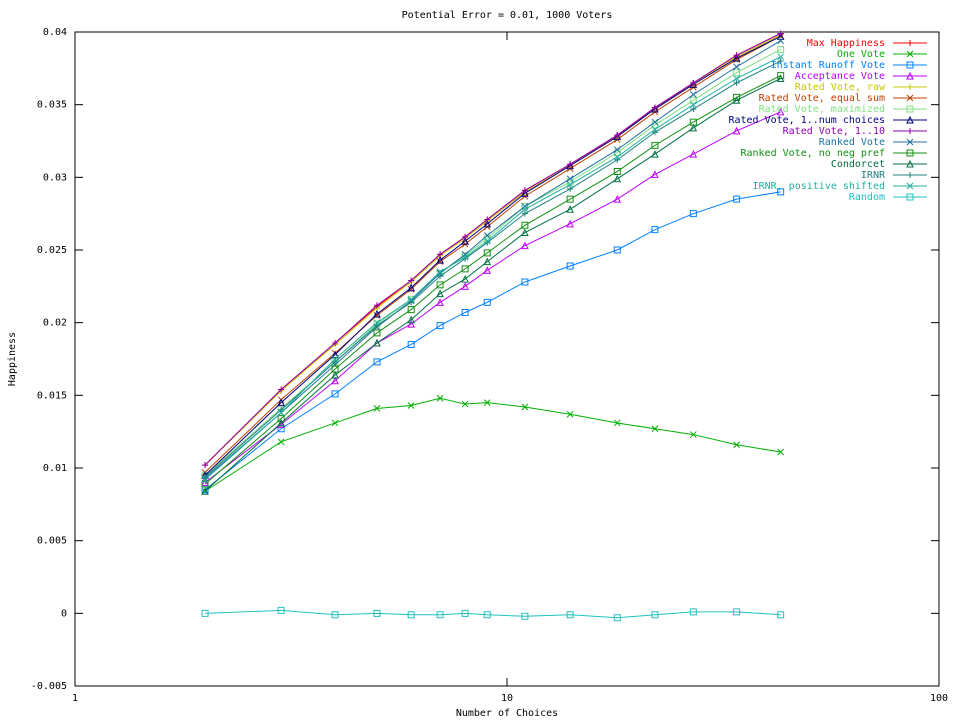 This screenshot has height=724, width=960. Describe the element at coordinates (858, 164) in the screenshot. I see `legend-label: Condorcet` at that location.